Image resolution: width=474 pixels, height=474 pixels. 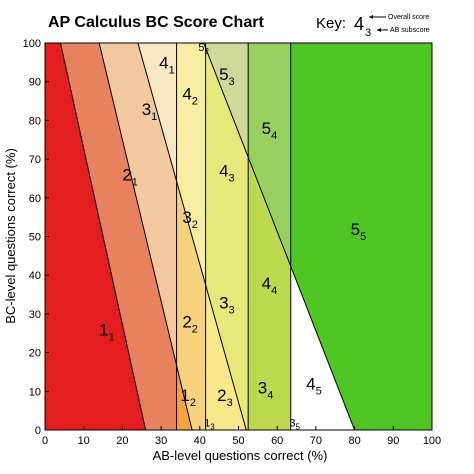 What do you see at coordinates (35, 199) in the screenshot?
I see `y-tick-label-60: 60` at bounding box center [35, 199].